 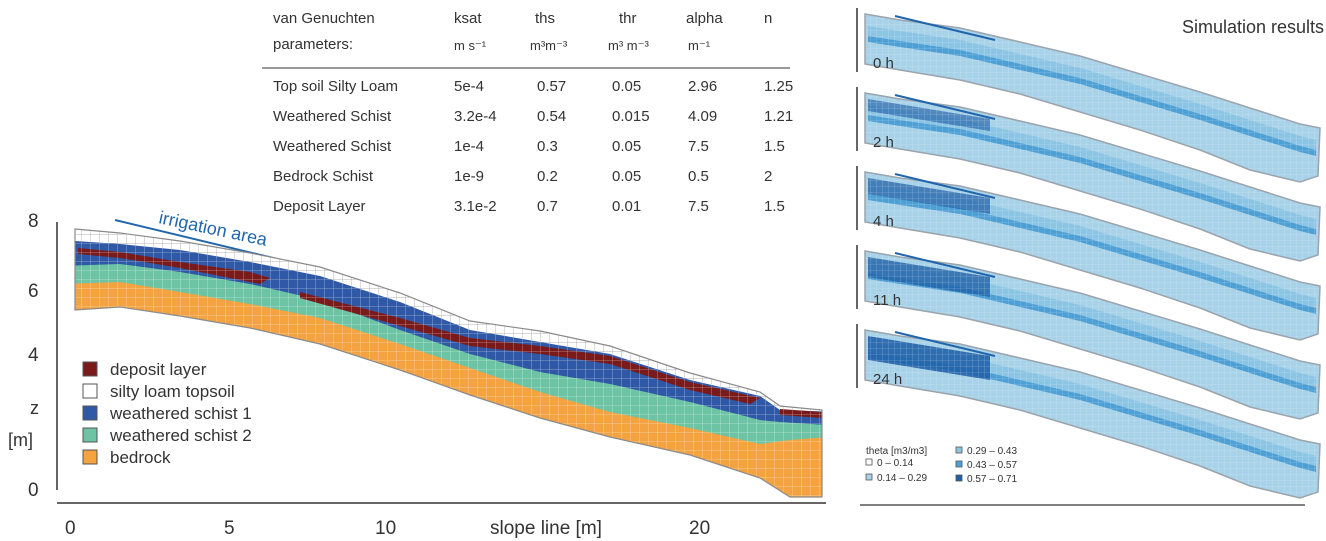 I want to click on table-cell: 0.2, so click(x=547, y=176).